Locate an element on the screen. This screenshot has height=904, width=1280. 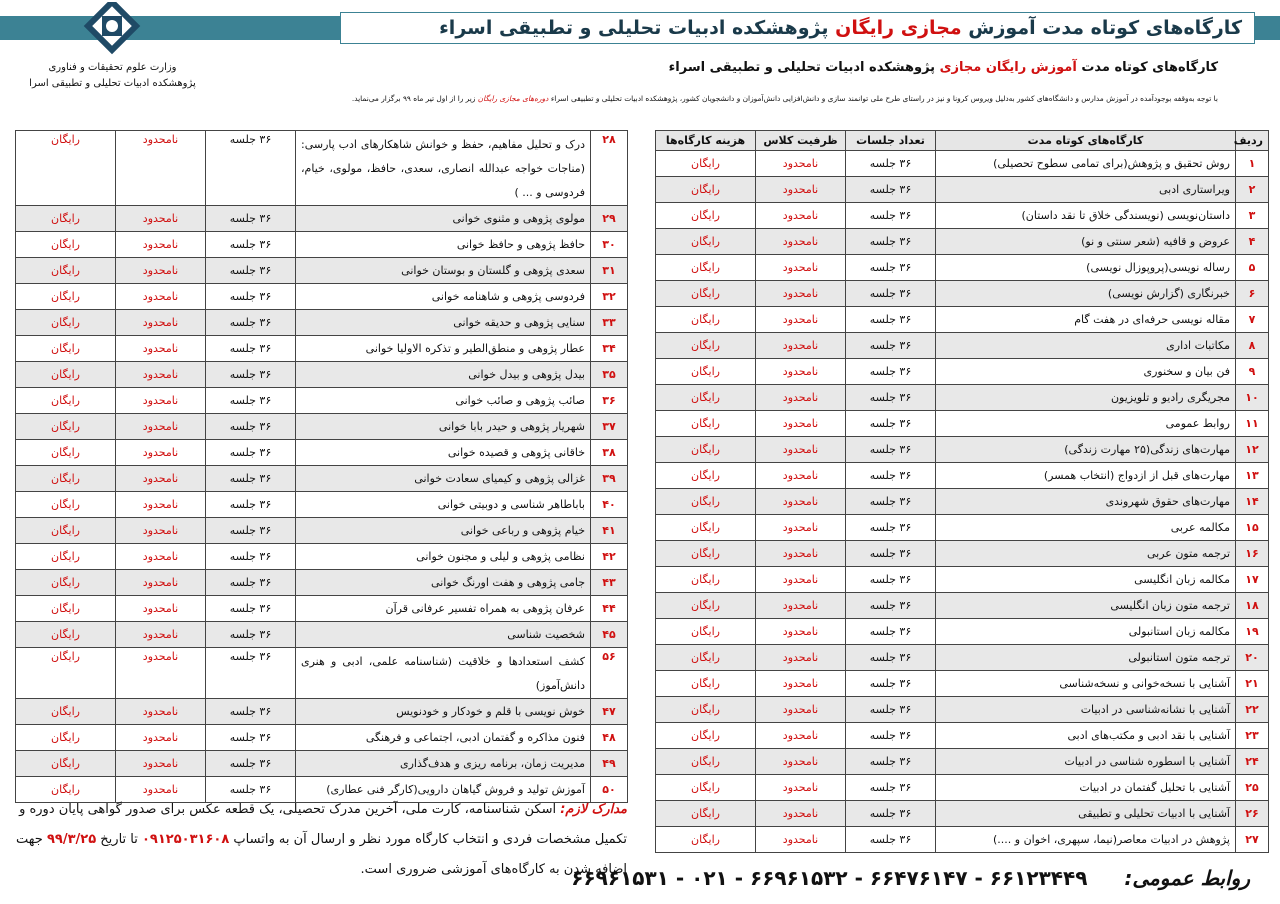
row-number: ۳۴ is located at coordinates (609, 348).